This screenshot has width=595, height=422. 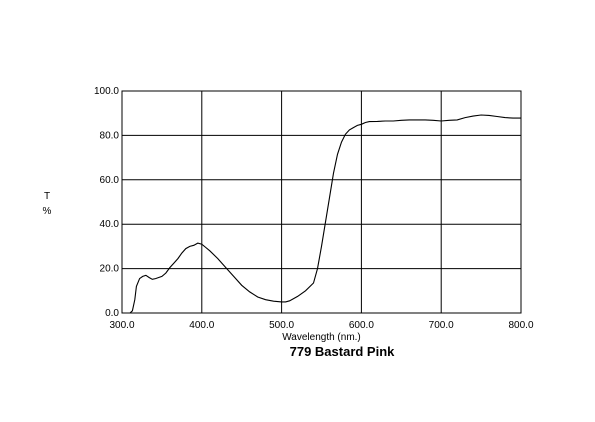 I want to click on y-tick-labels: 0.0 20.0 40.0 60.0 80.0 100.0, so click(x=106, y=202).